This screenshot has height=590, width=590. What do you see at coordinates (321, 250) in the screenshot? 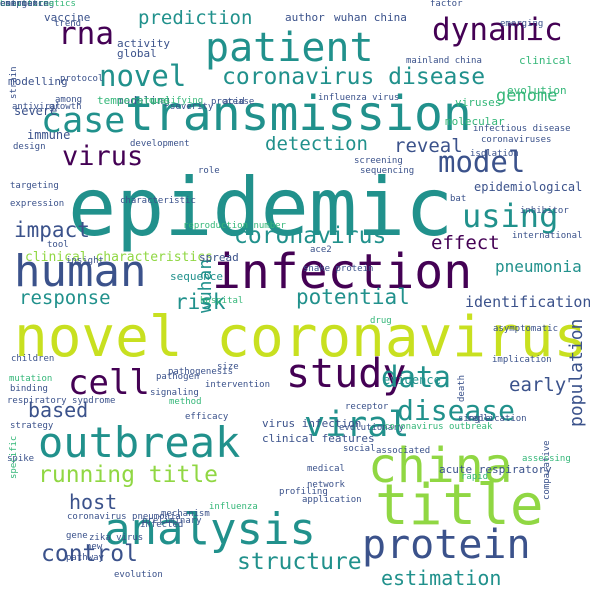
I see `cloud-word: ace2` at bounding box center [321, 250].